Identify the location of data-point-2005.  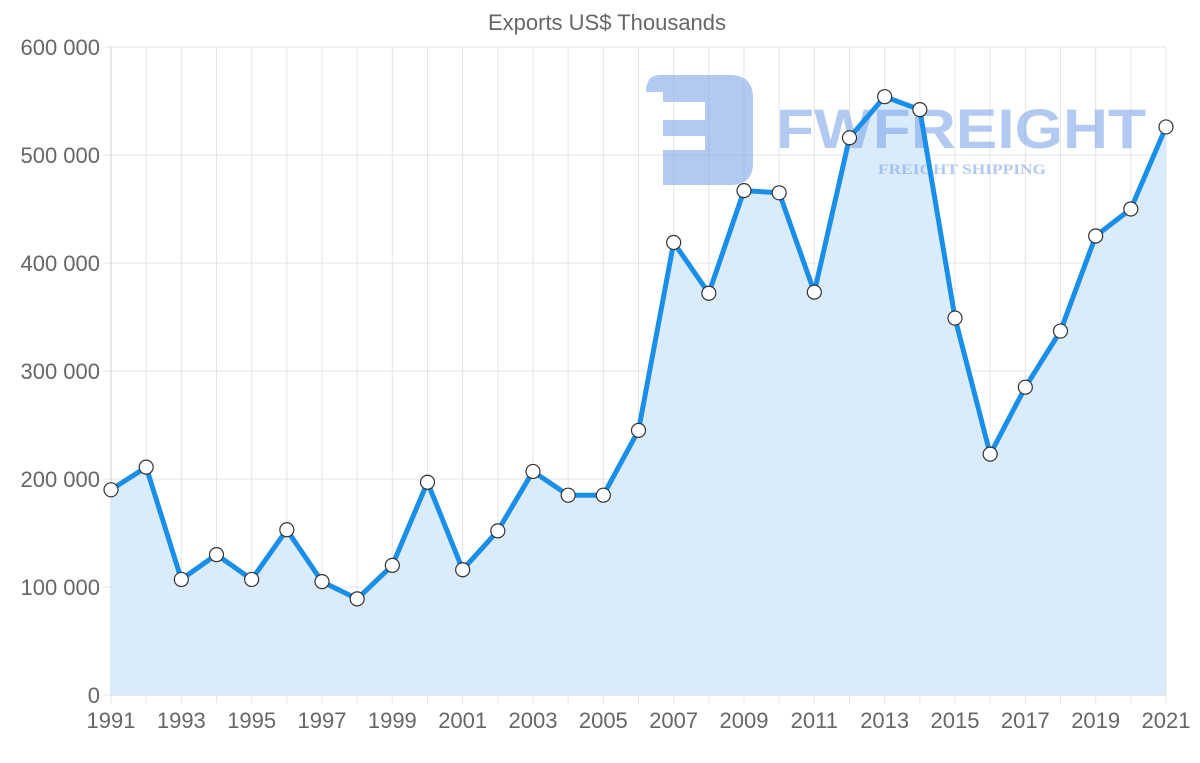
(603, 495).